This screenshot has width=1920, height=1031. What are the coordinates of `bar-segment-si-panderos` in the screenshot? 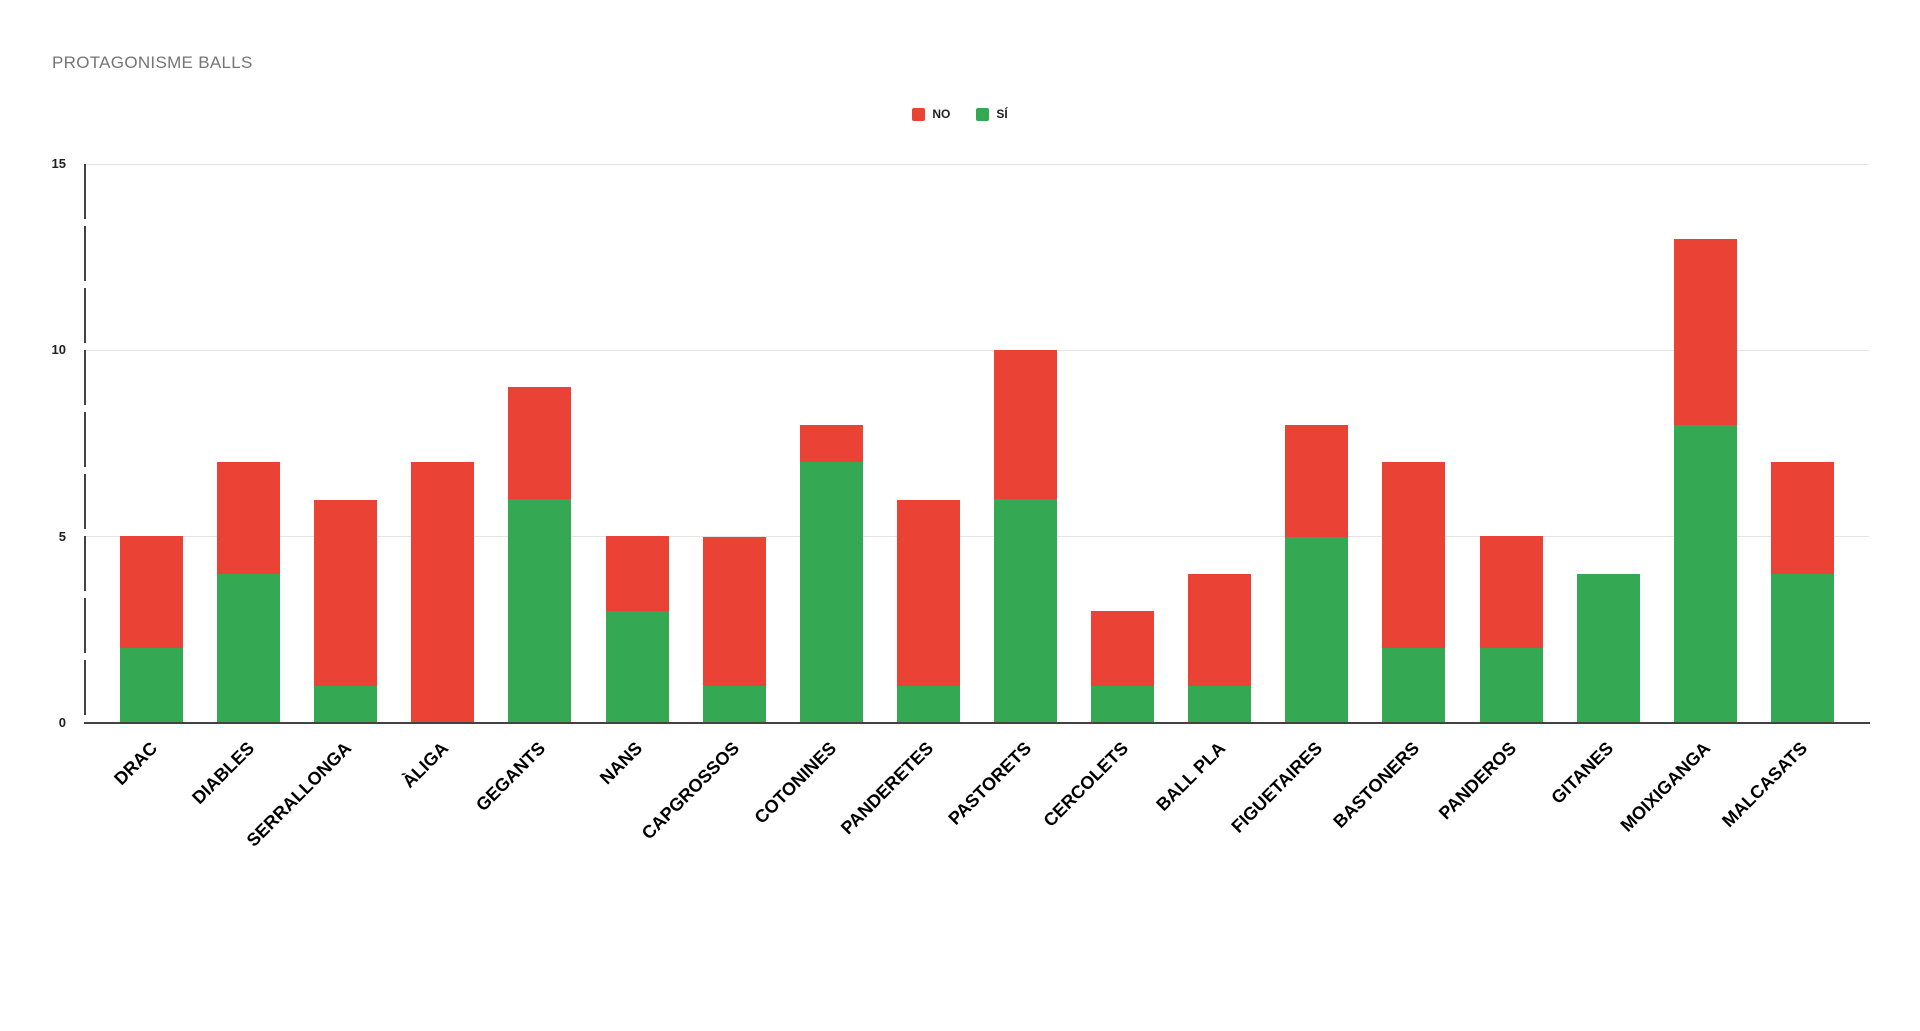 It's located at (1511, 685).